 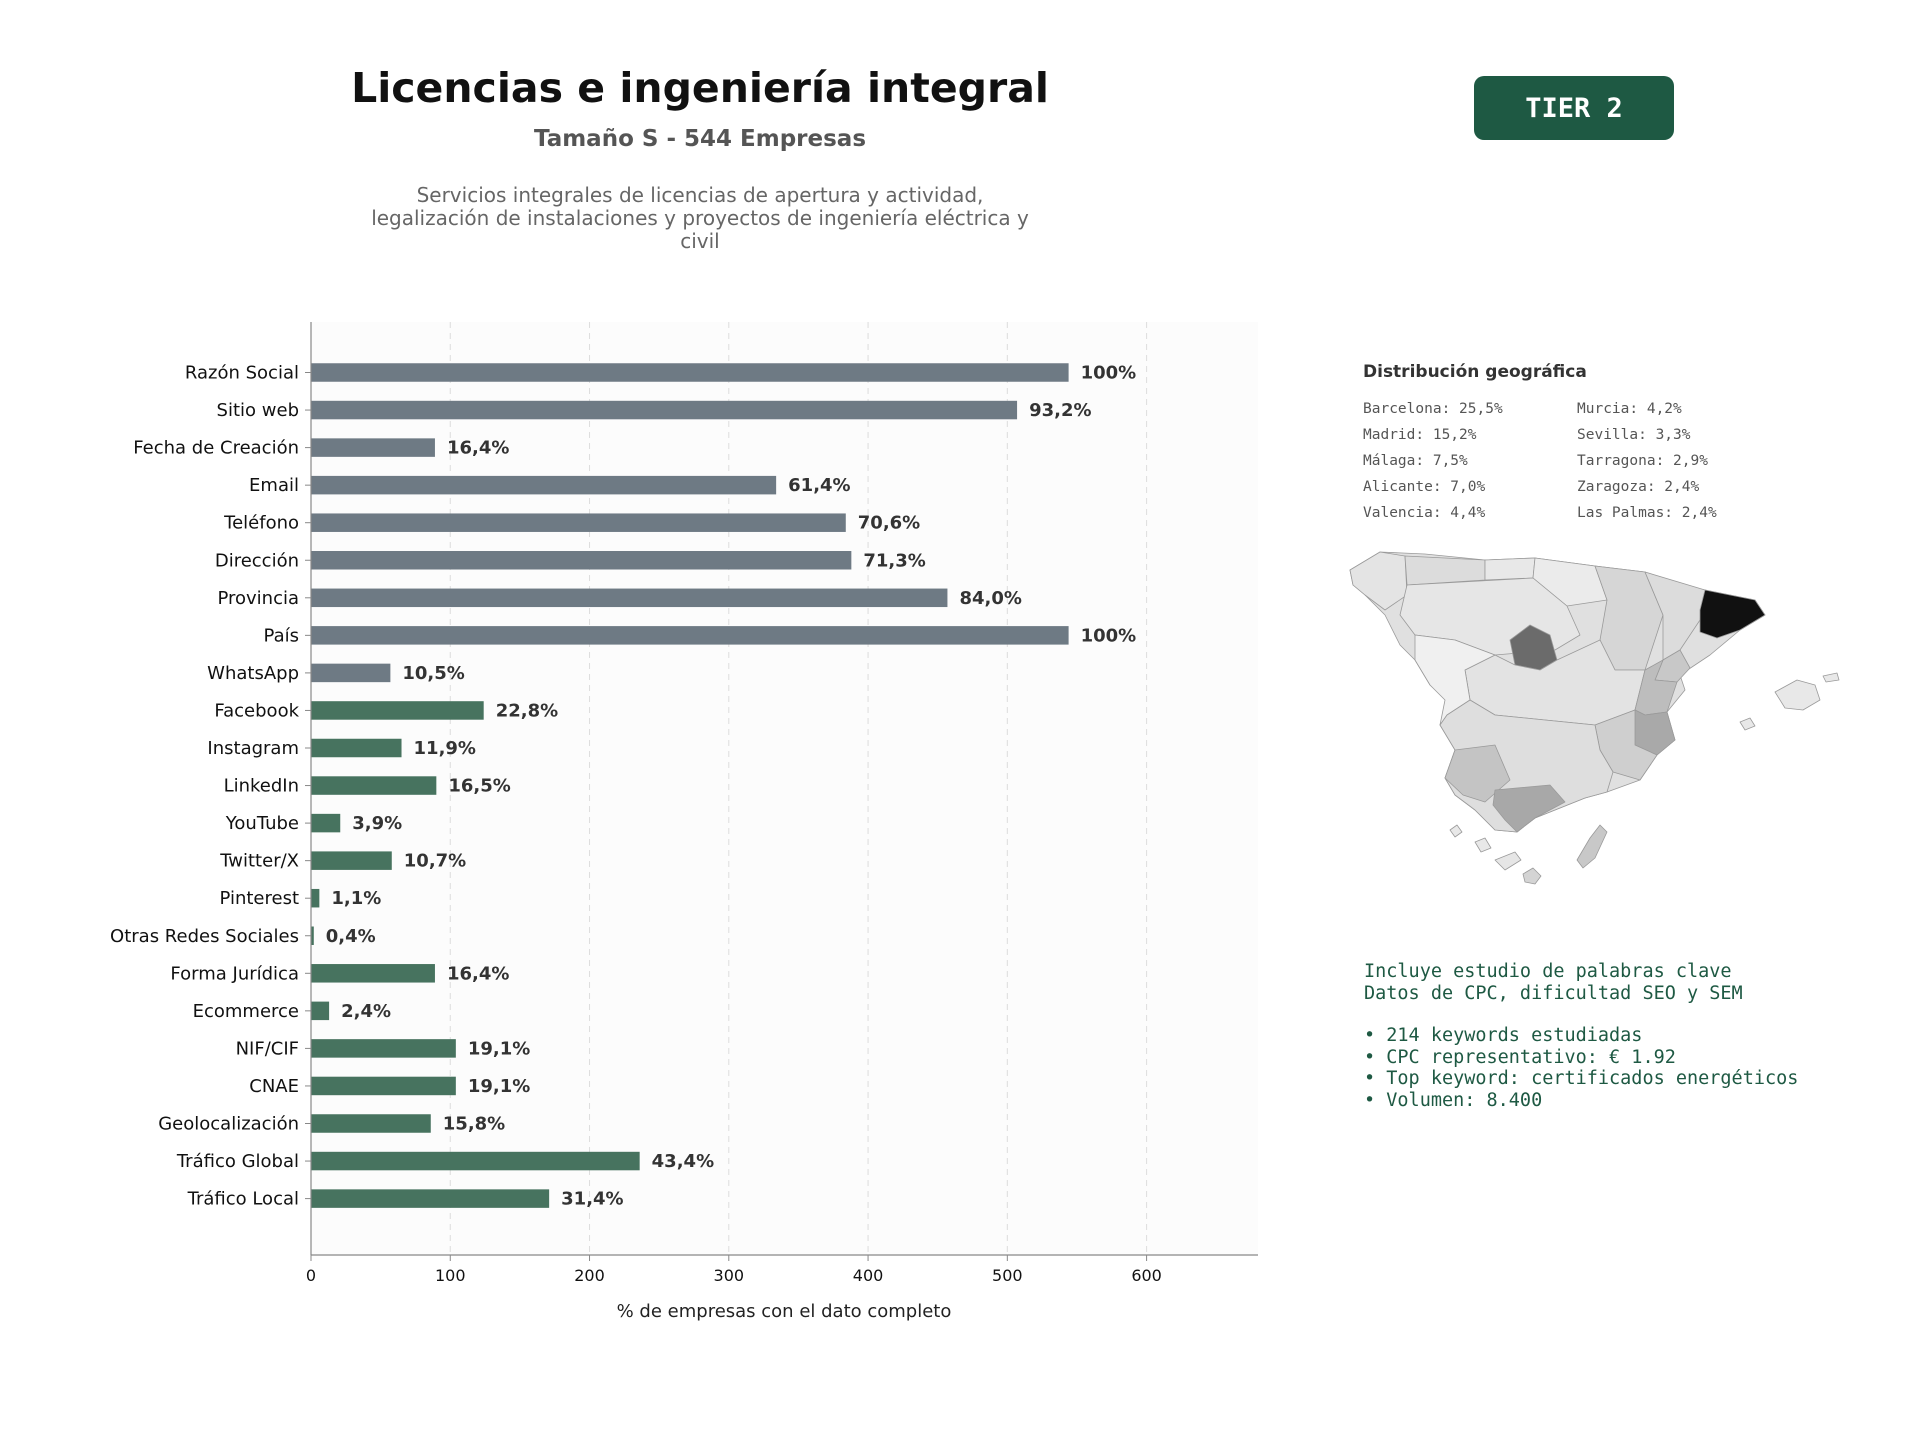 What do you see at coordinates (433, 673) in the screenshot?
I see `bar-value-label: 10,5%` at bounding box center [433, 673].